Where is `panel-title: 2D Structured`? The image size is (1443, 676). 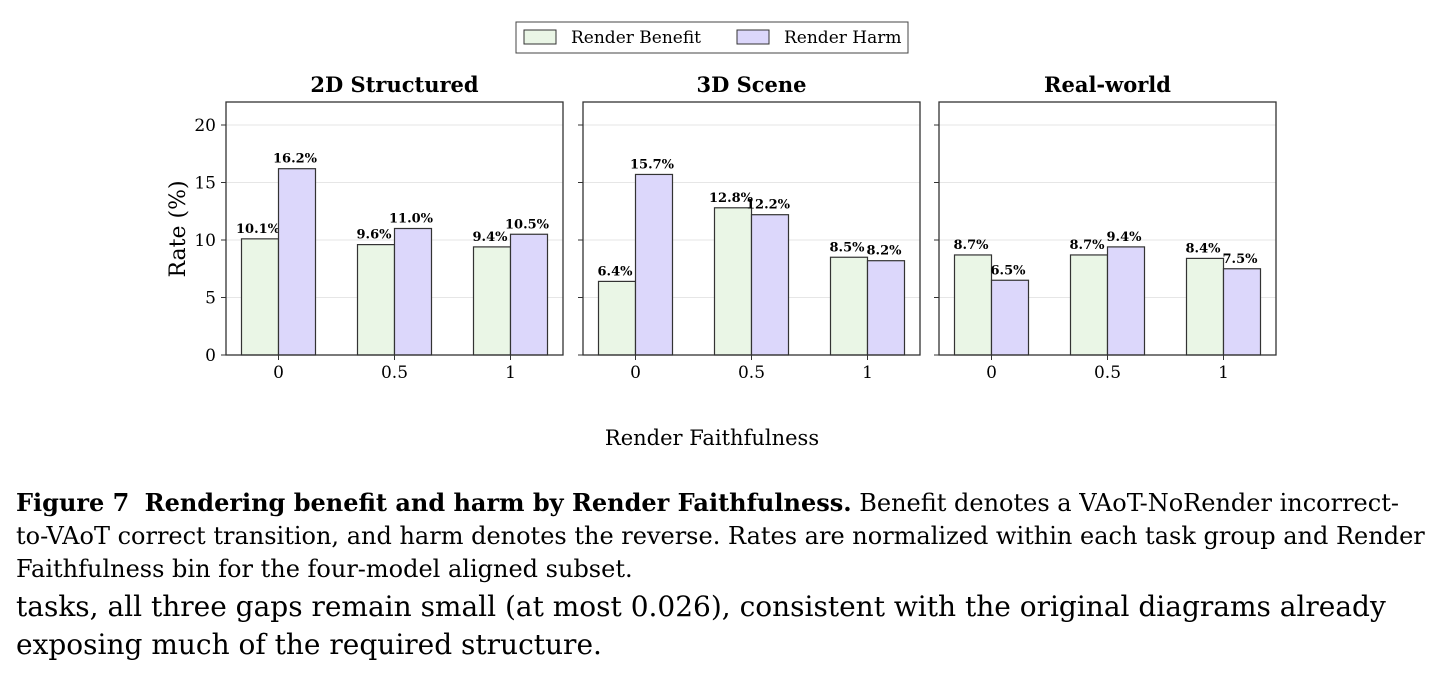 panel-title: 2D Structured is located at coordinates (394, 84).